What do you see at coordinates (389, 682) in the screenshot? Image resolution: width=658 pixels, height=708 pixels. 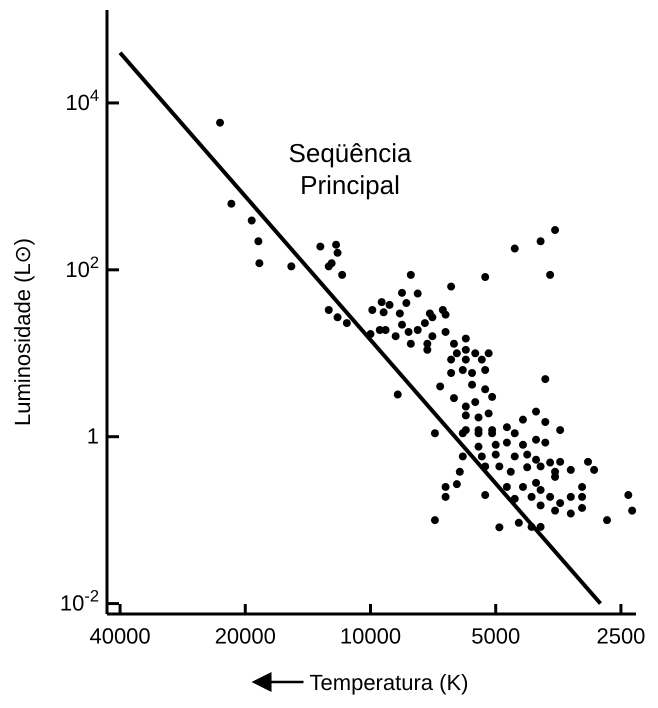 I see `x-axis-title: Temperatura (K)` at bounding box center [389, 682].